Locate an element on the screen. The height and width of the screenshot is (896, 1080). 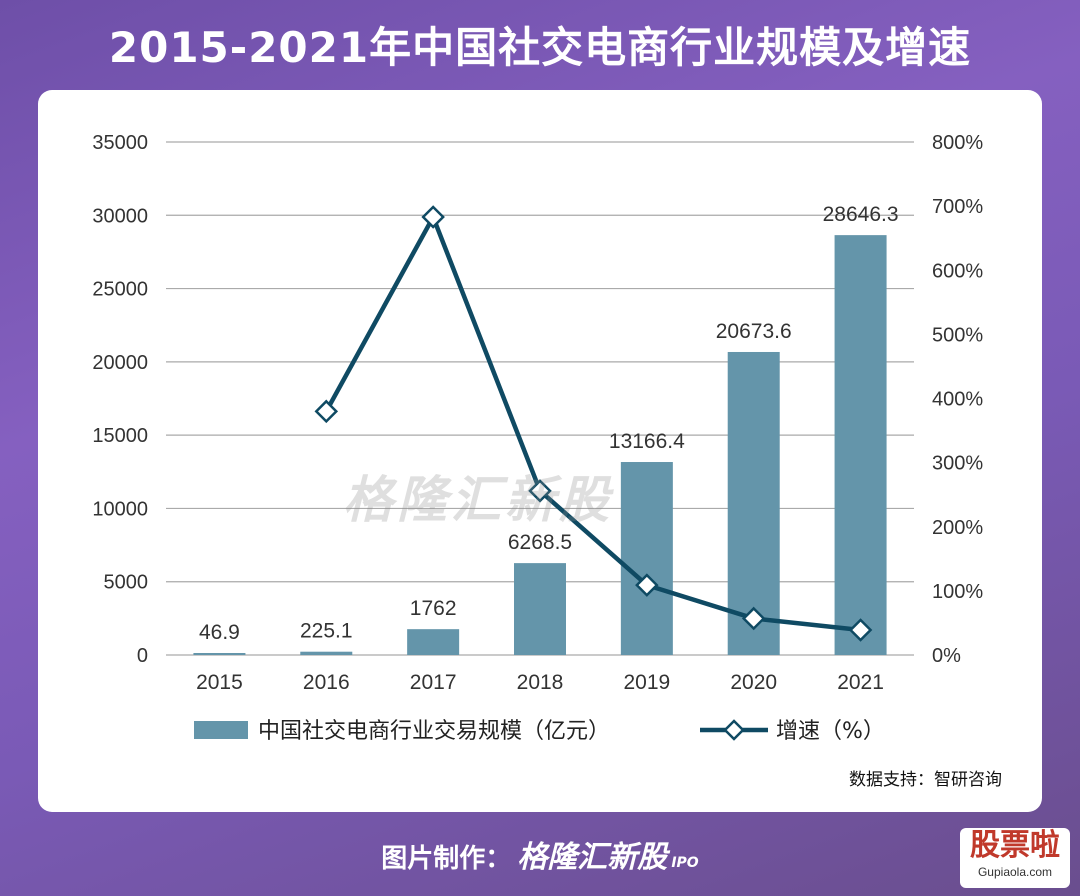
y-left-tick-label: 15000 is located at coordinates (120, 436).